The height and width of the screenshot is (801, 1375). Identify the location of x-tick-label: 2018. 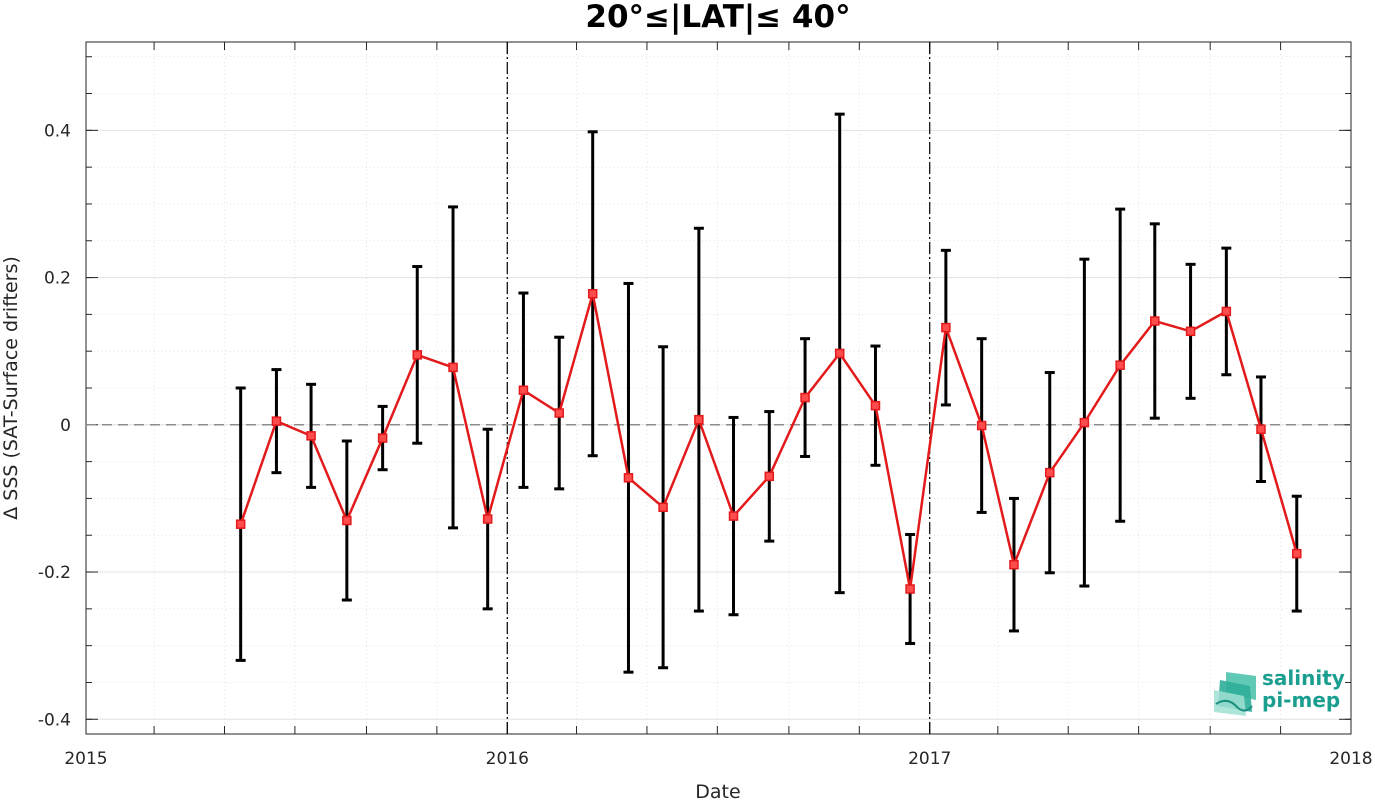
(1350, 759).